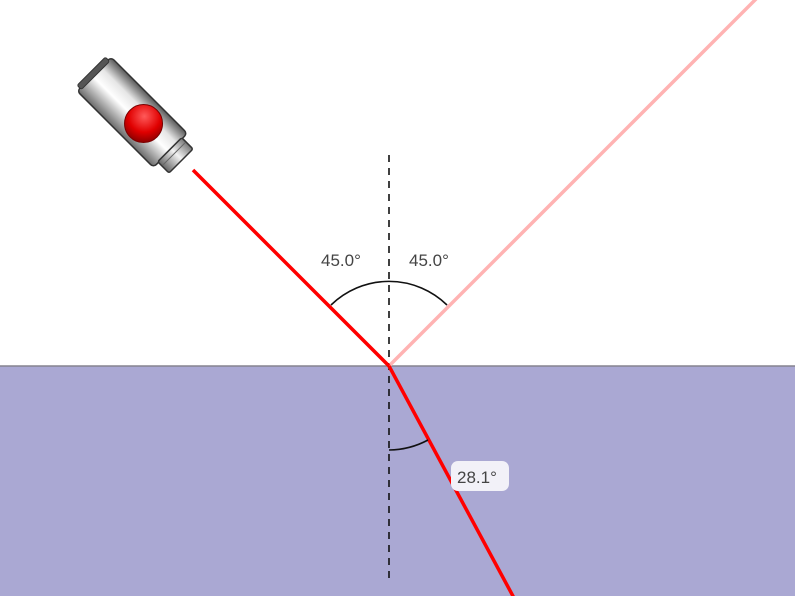 This screenshot has width=795, height=596. Describe the element at coordinates (389, 293) in the screenshot. I see `incidence-reflection-arc` at that location.